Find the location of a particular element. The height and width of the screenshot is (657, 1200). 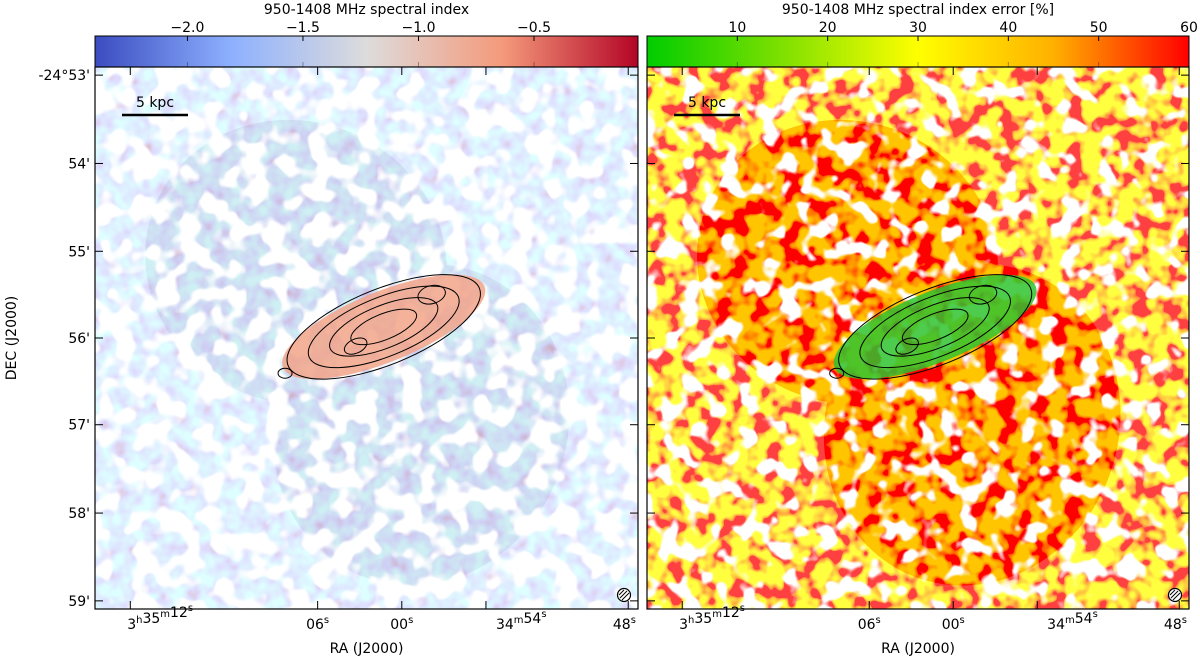

colorbar-tick-label: 60 is located at coordinates (1189, 28).